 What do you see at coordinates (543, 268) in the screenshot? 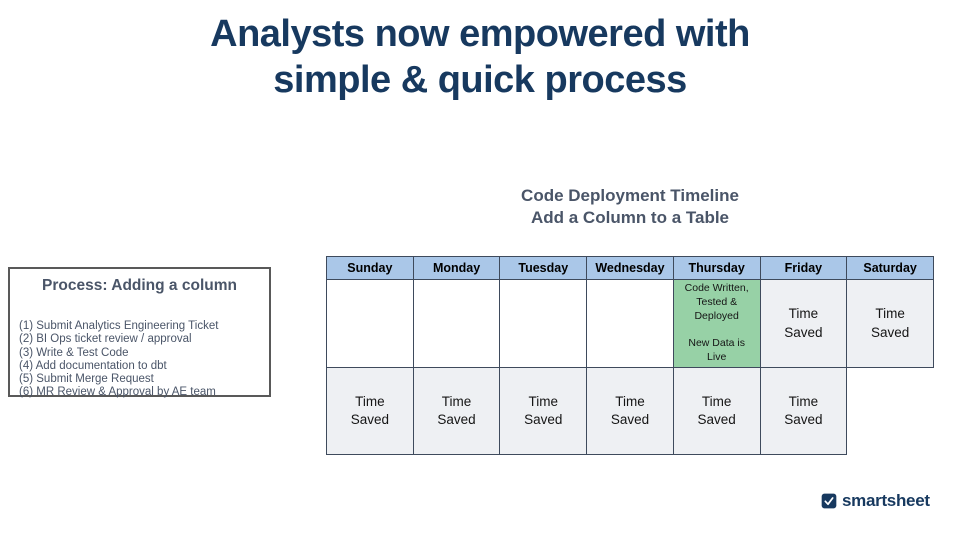
I see `day-header-tuesday: Tuesday` at bounding box center [543, 268].